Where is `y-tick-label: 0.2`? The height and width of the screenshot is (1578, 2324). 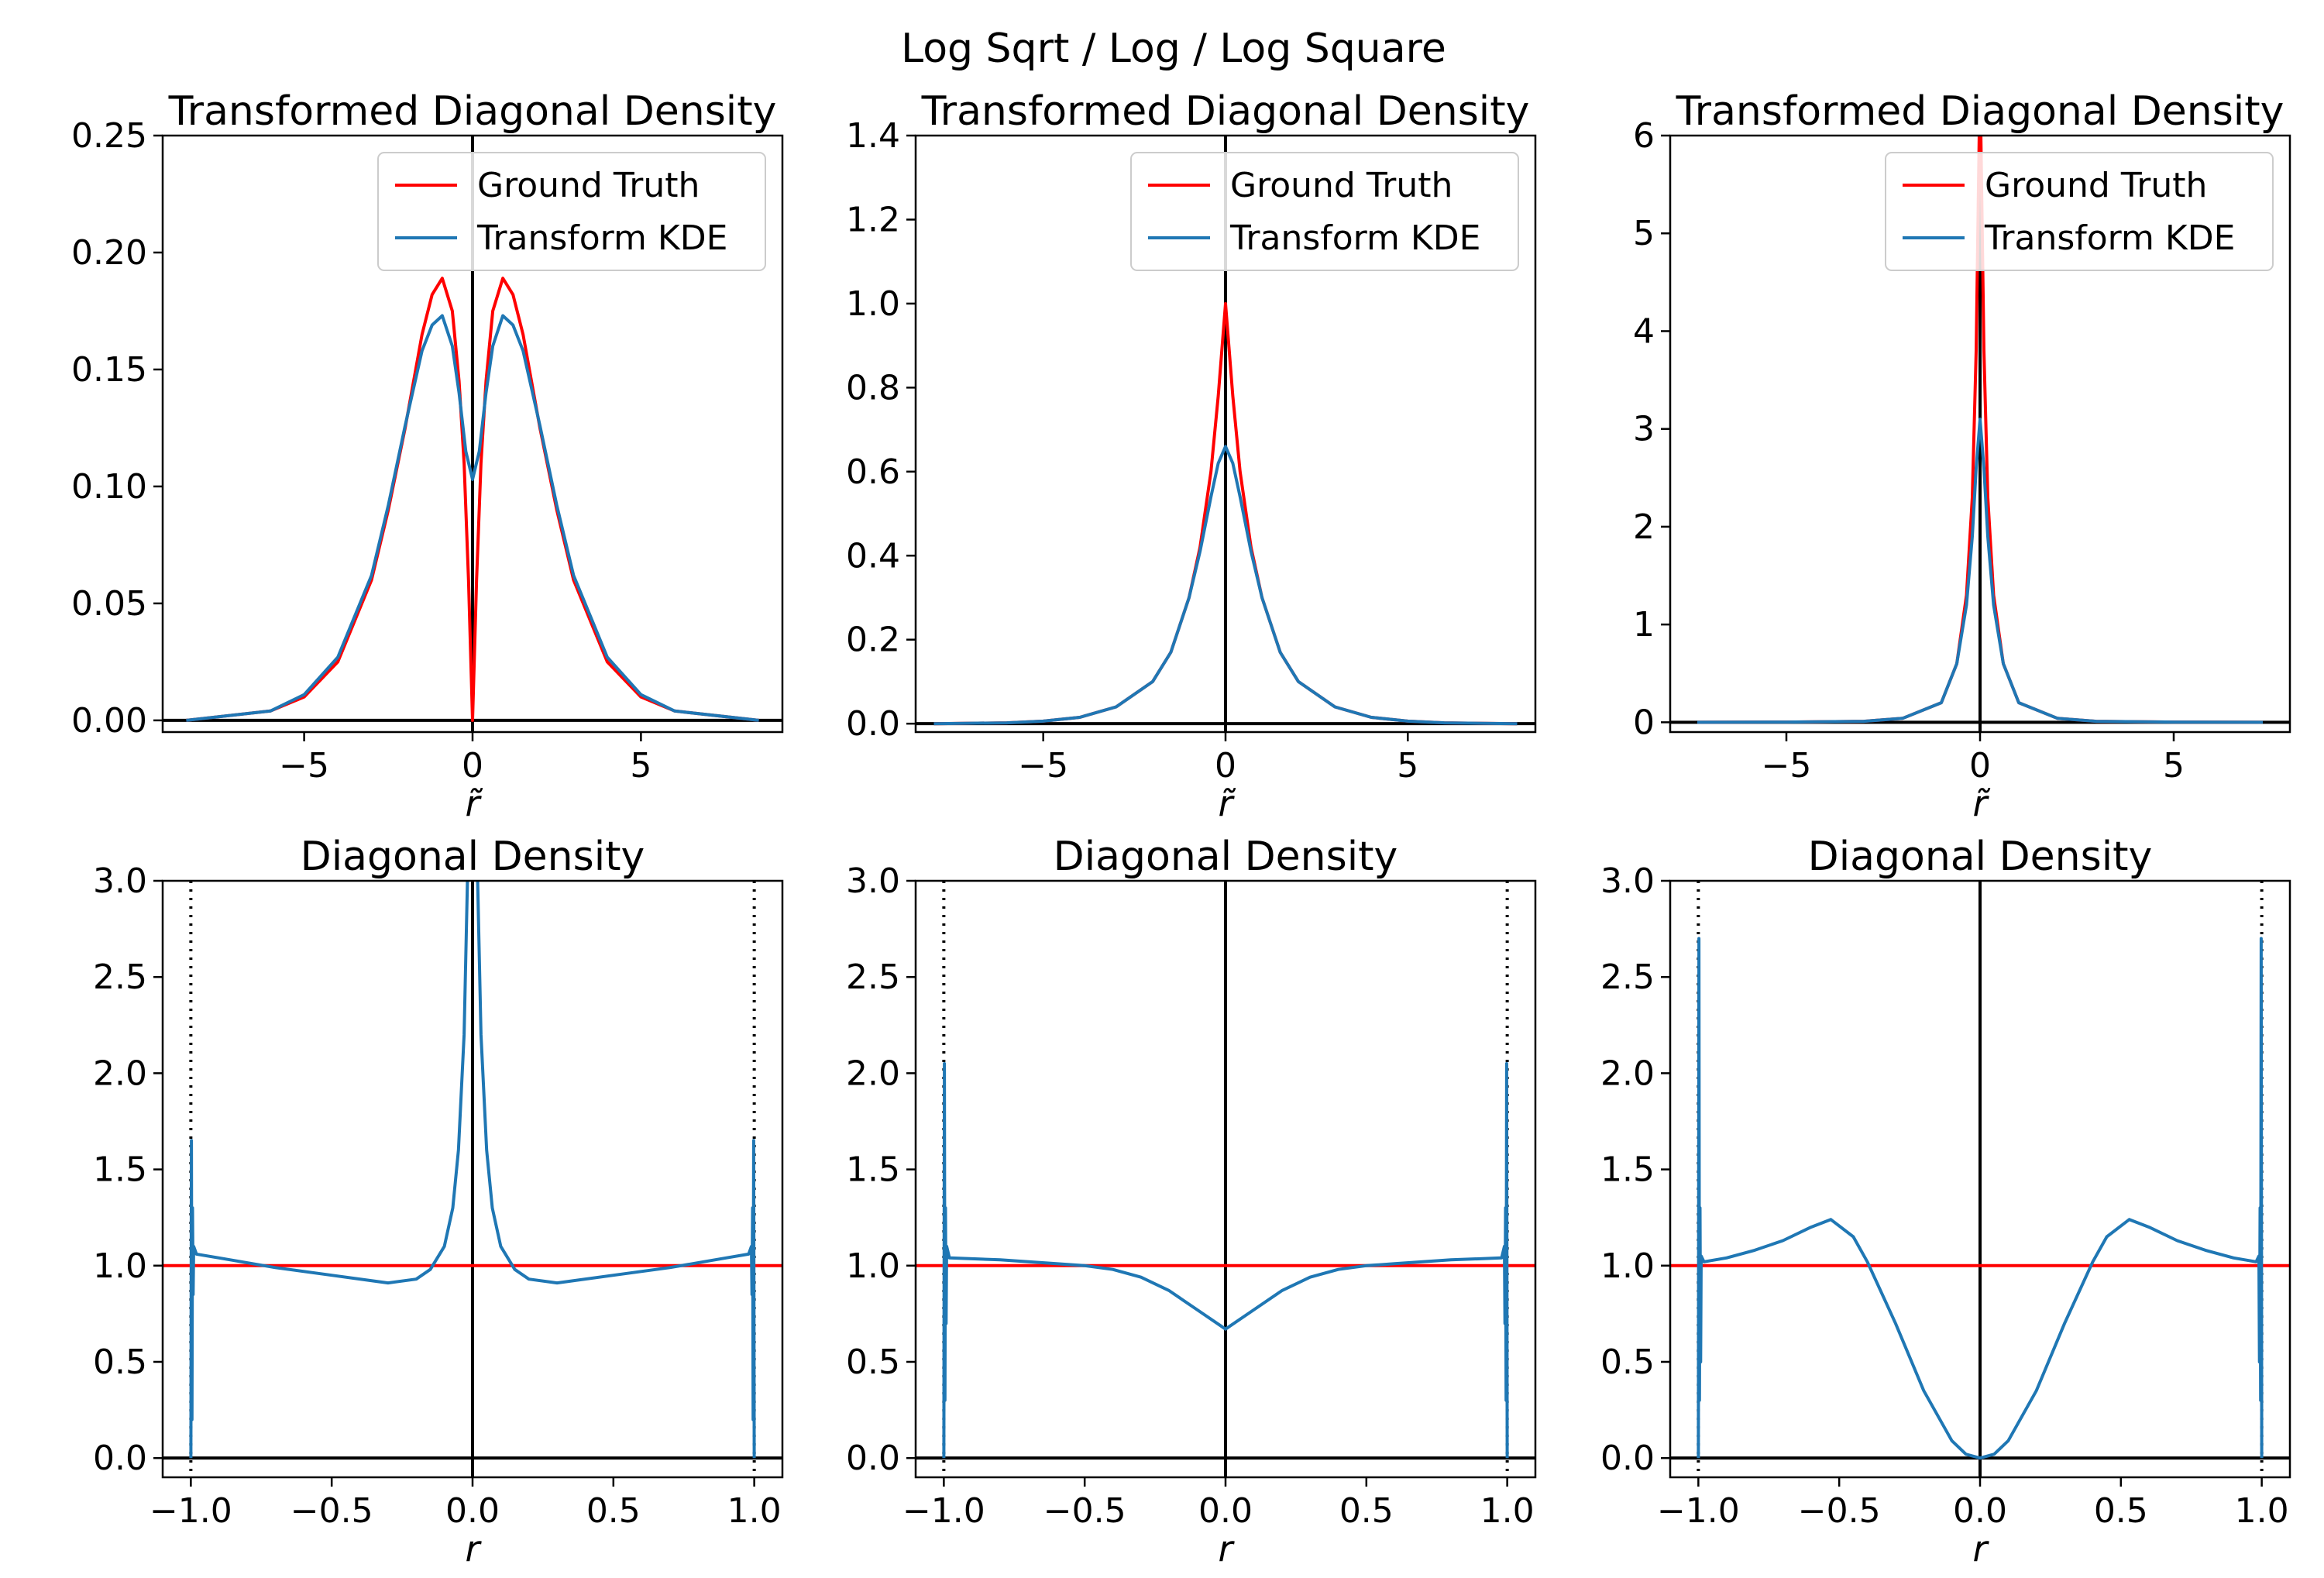
y-tick-label: 0.2 is located at coordinates (873, 641).